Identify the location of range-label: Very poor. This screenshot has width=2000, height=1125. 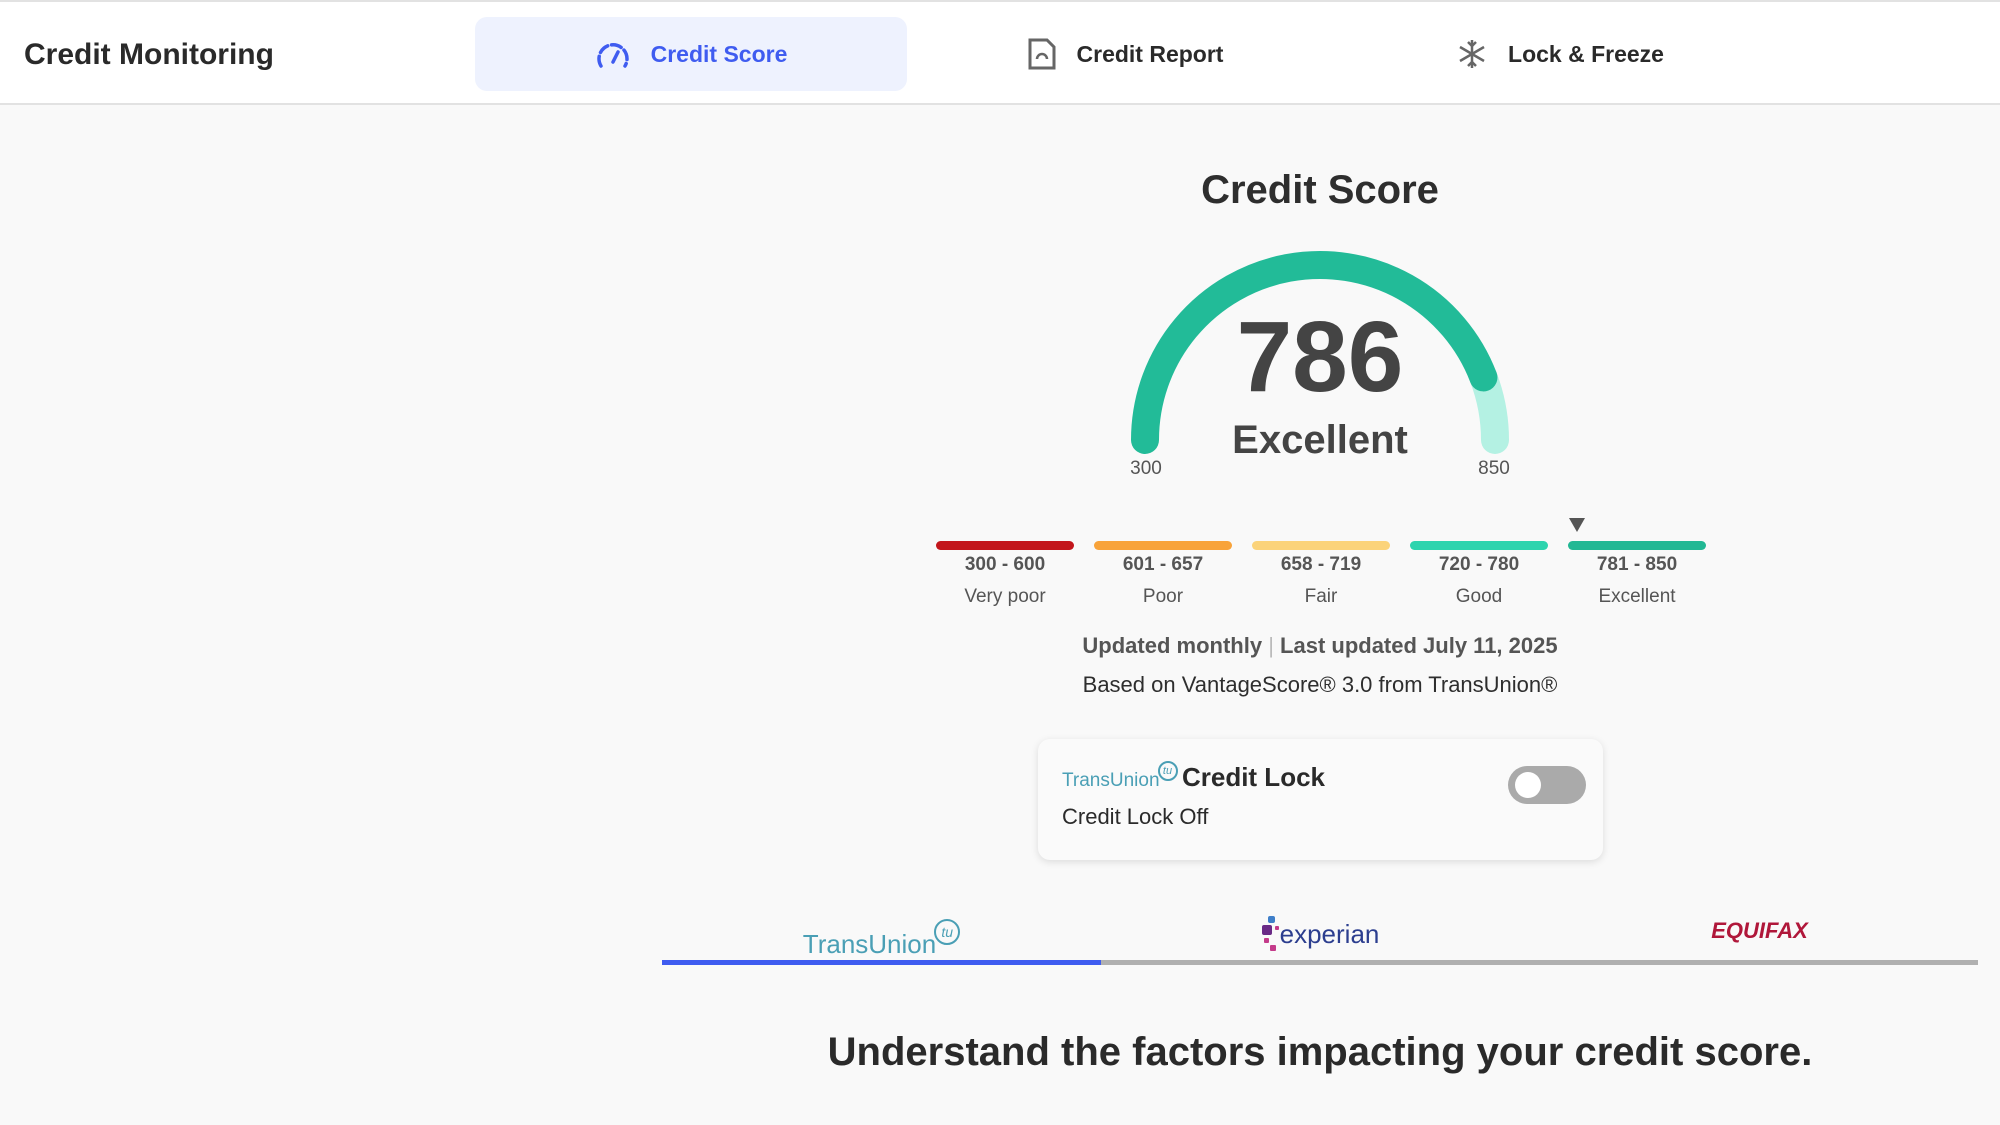
(1005, 596).